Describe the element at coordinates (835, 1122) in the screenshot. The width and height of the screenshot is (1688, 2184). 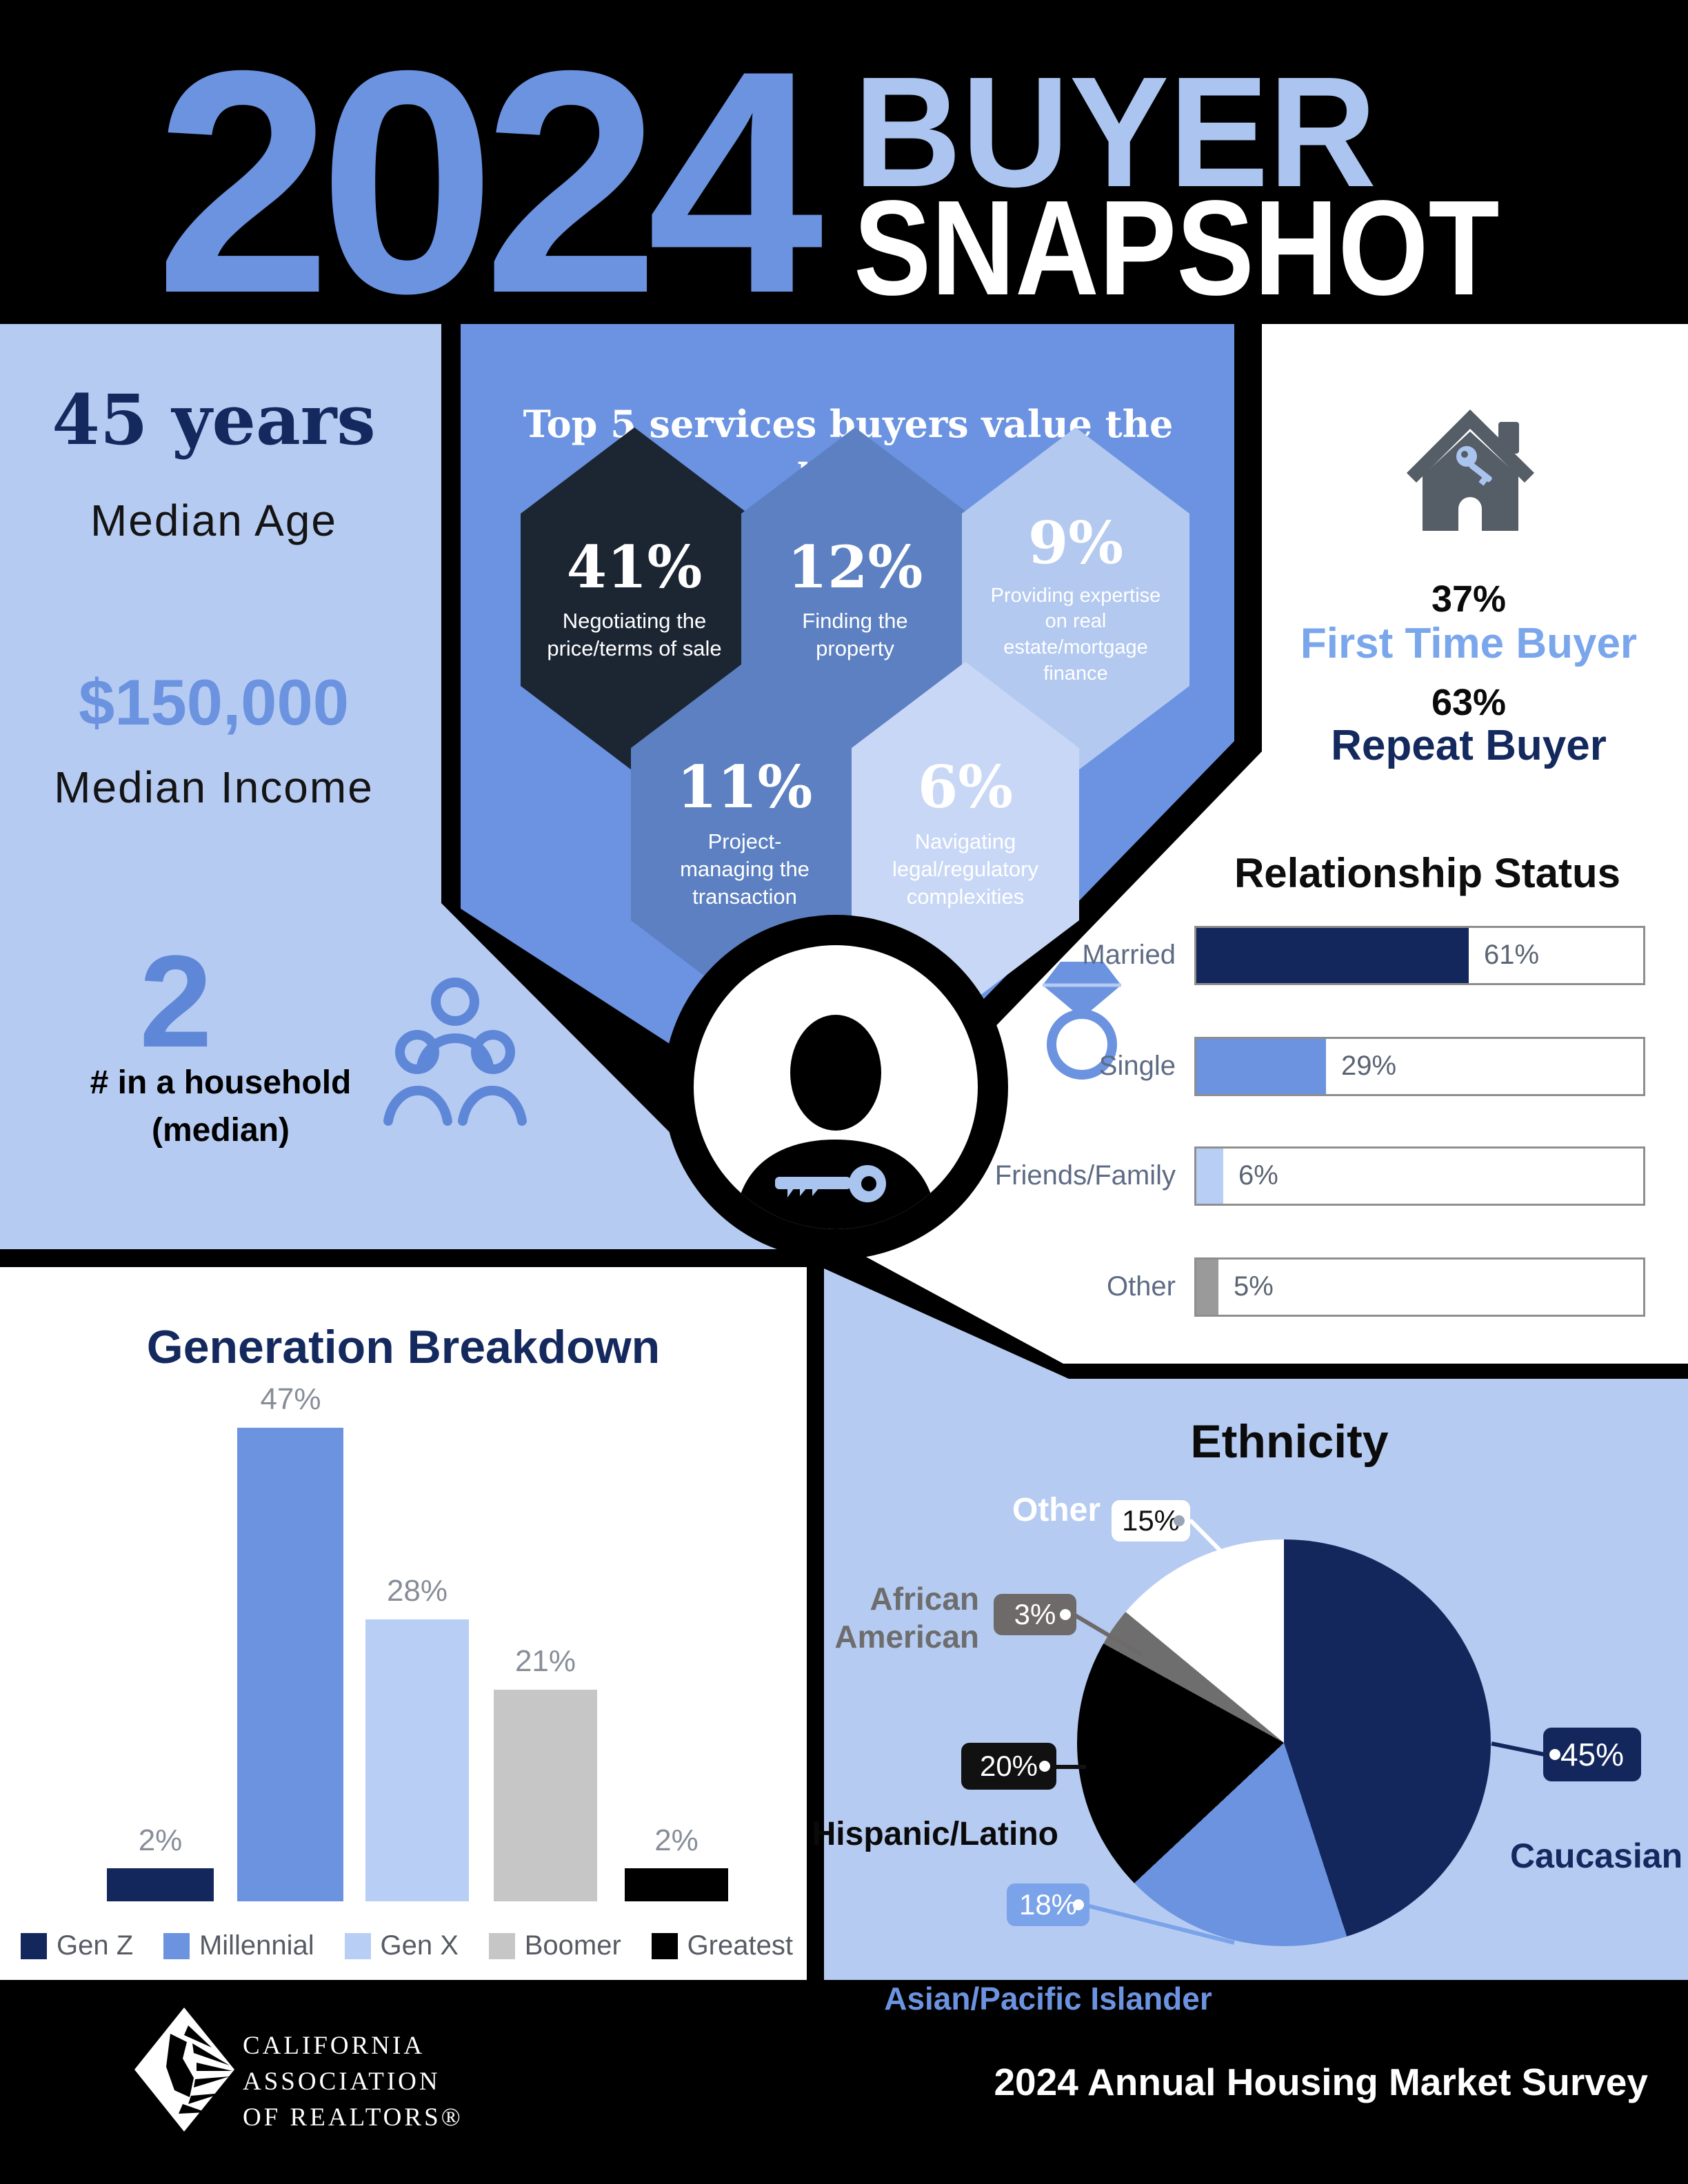
I see `person-key-icon` at that location.